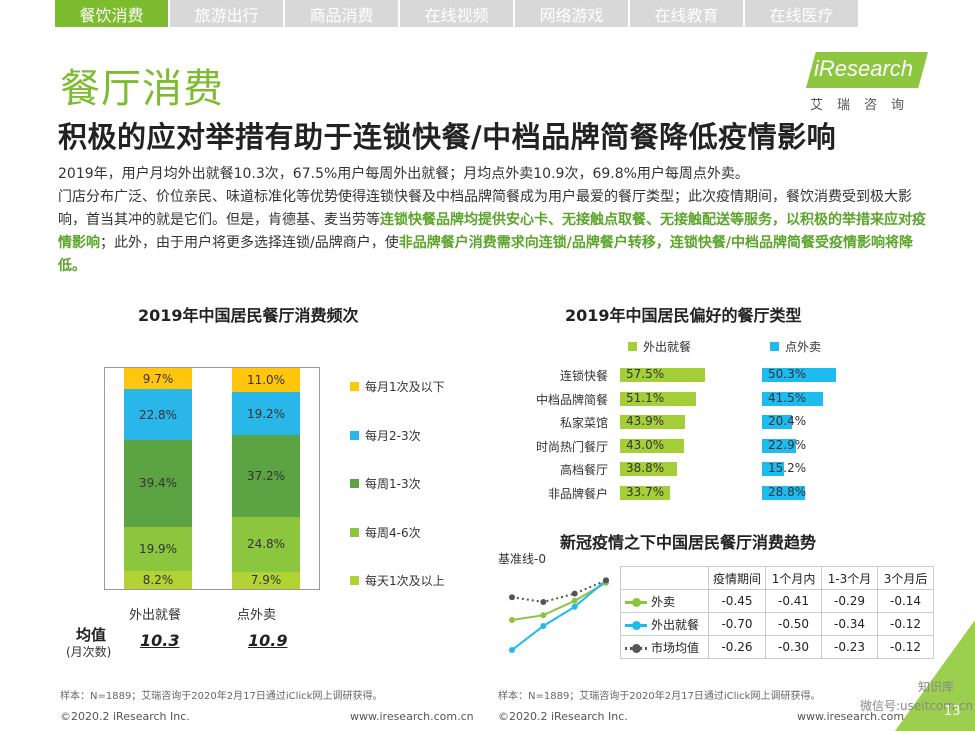 The height and width of the screenshot is (731, 975). What do you see at coordinates (675, 647) in the screenshot?
I see `series-name: 市场均值` at bounding box center [675, 647].